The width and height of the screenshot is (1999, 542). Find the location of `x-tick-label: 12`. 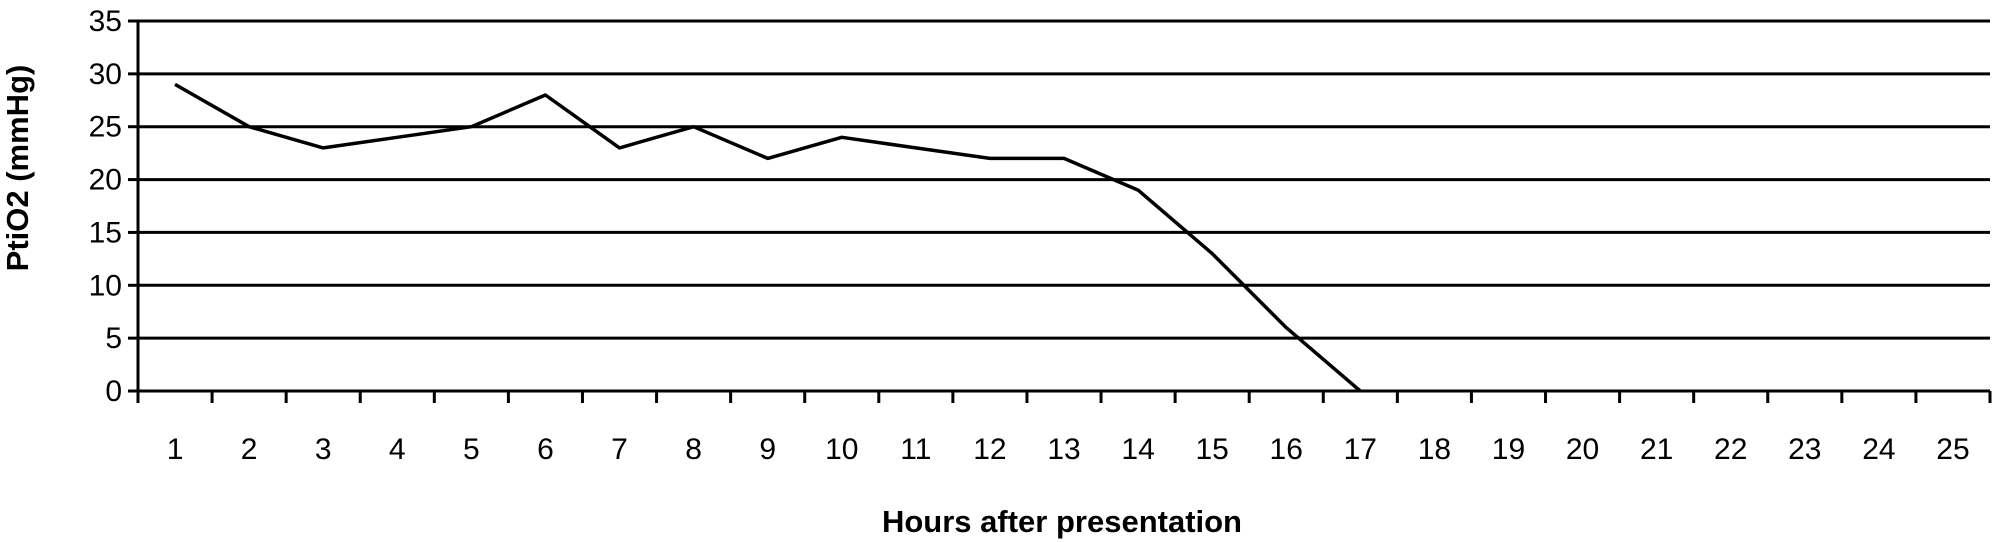

x-tick-label: 12 is located at coordinates (989, 449).